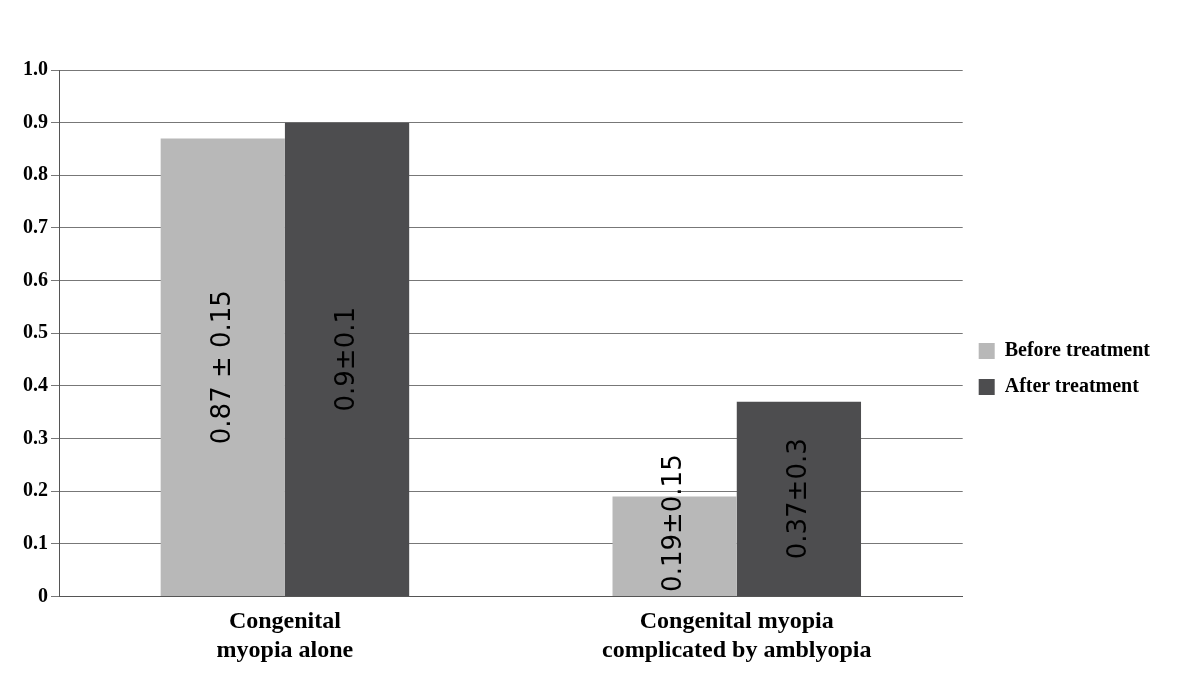  I want to click on legend-label: After treatment, so click(1072, 385).